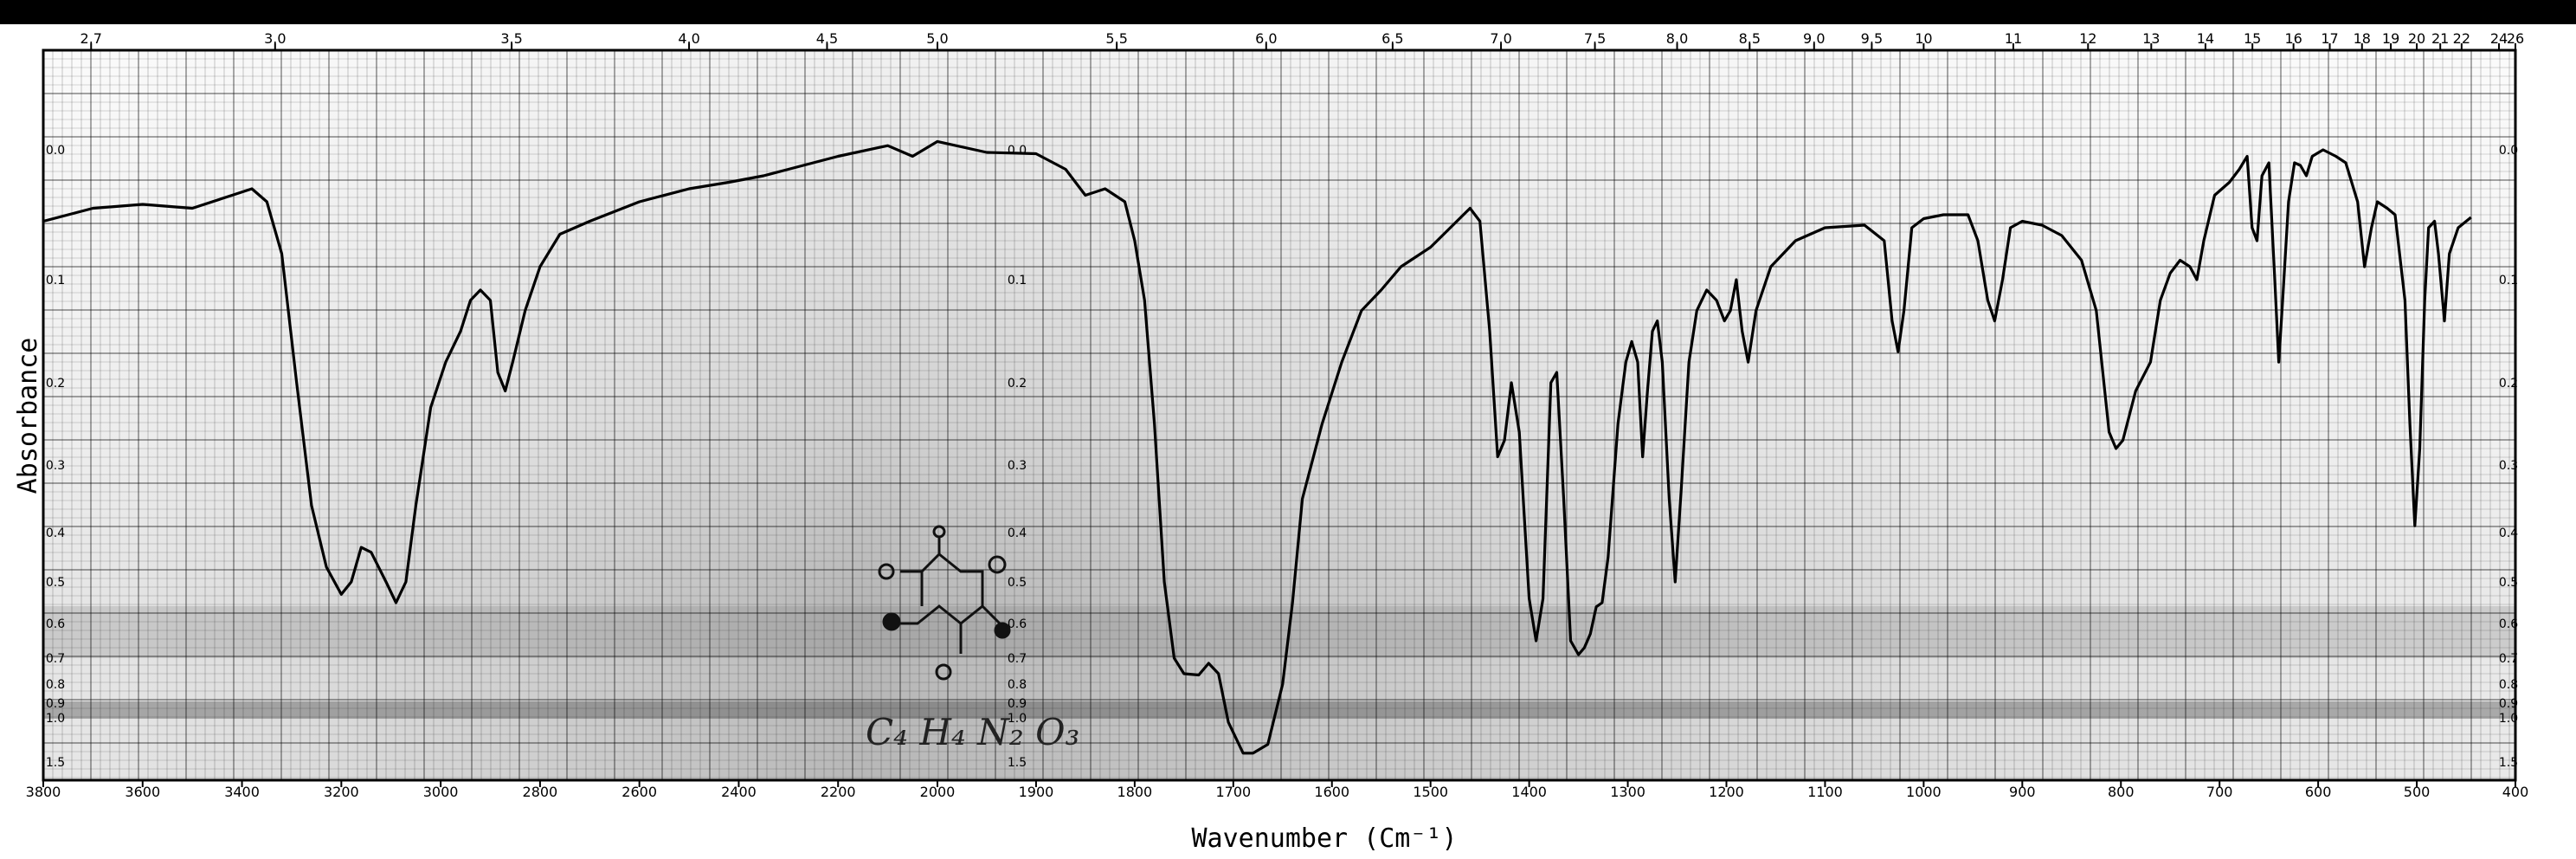 The image size is (2576, 859). Describe the element at coordinates (2318, 792) in the screenshot. I see `x-tick-label: 600` at that location.